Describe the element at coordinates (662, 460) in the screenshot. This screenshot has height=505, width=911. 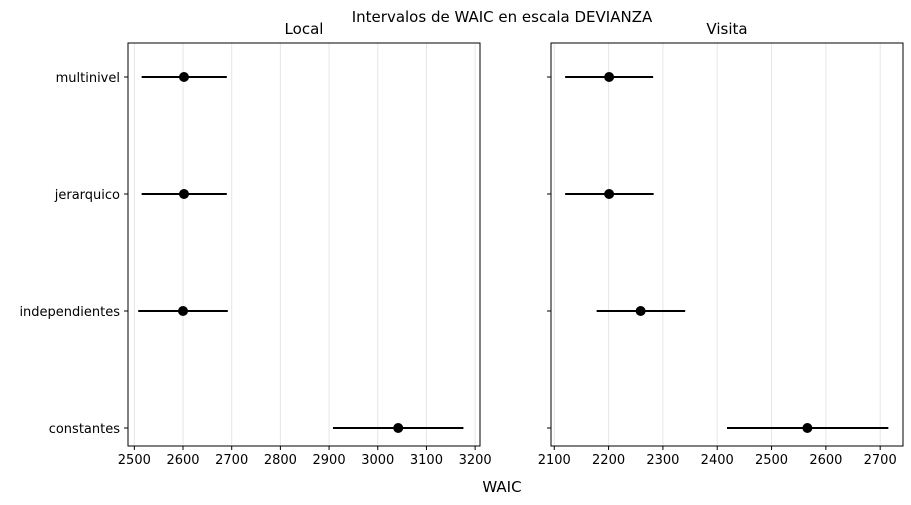
I see `x-tick-label: 2300` at that location.